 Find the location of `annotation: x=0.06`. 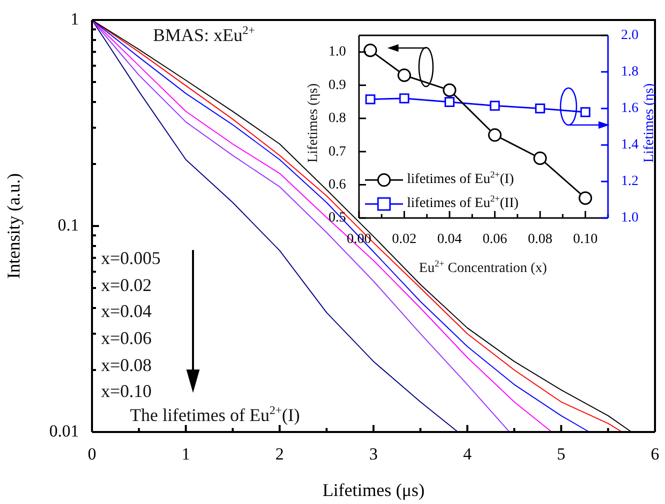

annotation: x=0.06 is located at coordinates (126, 338).